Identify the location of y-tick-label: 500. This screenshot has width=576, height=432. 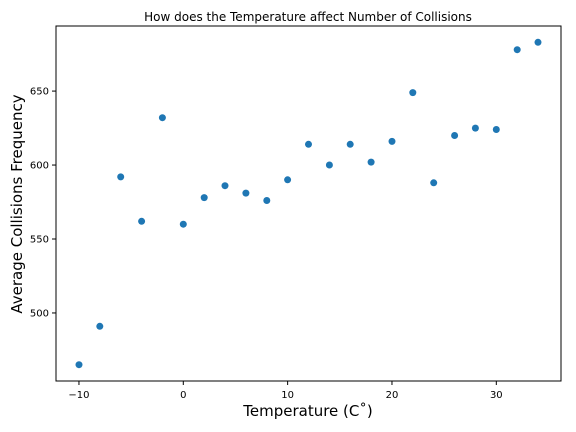
(39, 313).